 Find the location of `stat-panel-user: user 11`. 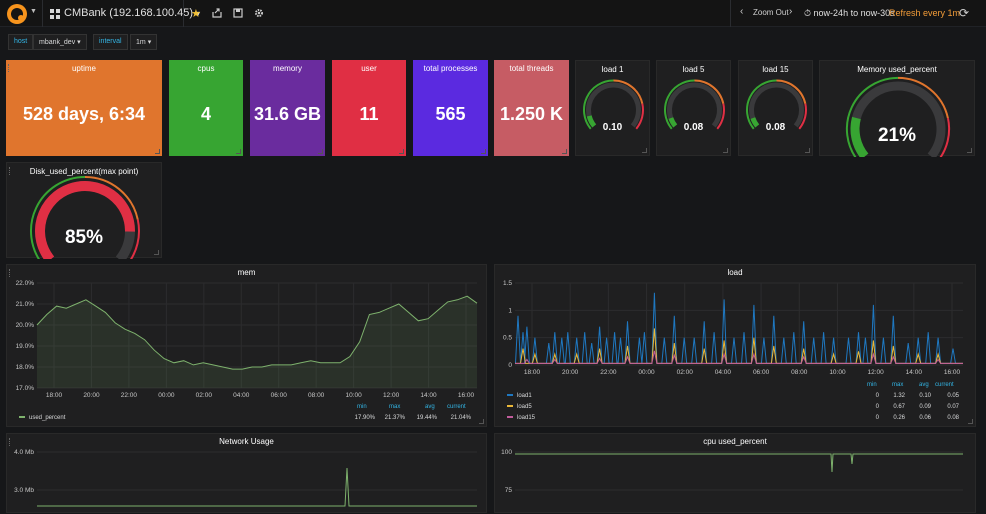

stat-panel-user: user 11 is located at coordinates (369, 108).